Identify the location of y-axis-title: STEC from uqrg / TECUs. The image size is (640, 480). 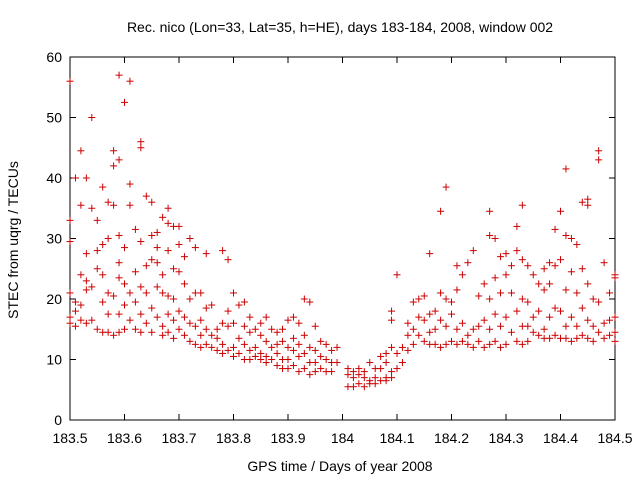
(13, 240).